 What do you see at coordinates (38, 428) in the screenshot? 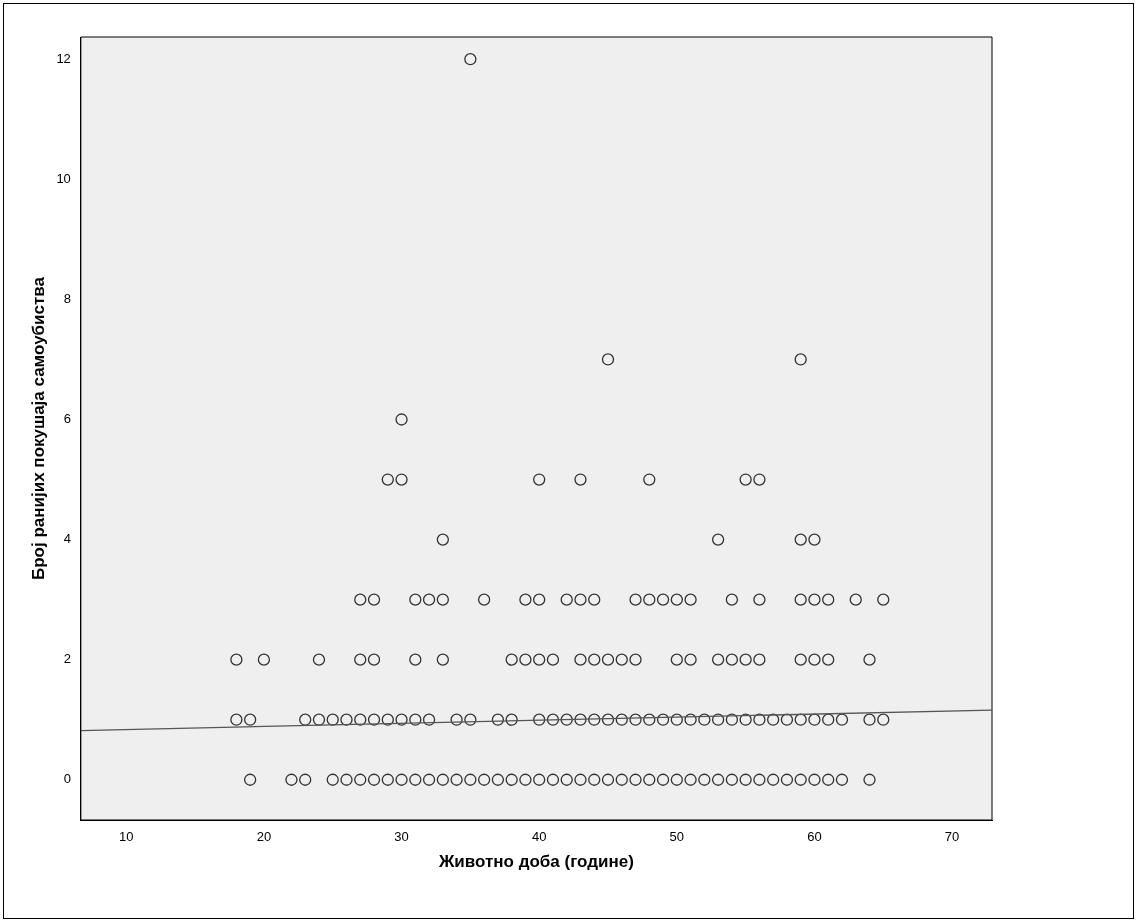
I see `y-axis-title: Број ранијих покушаја самоубиства` at bounding box center [38, 428].